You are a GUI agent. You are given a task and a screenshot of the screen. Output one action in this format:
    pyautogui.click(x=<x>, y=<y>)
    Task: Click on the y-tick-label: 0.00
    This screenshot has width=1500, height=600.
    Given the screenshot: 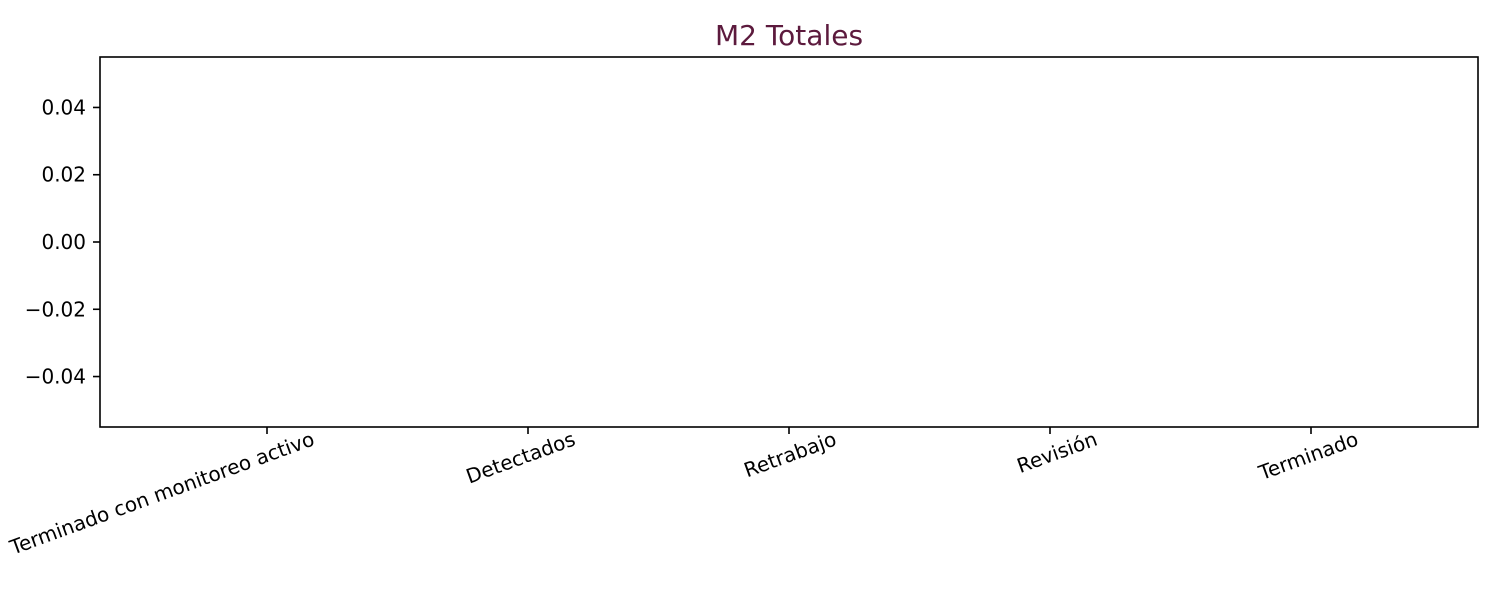 What is the action you would take?
    pyautogui.click(x=63, y=242)
    